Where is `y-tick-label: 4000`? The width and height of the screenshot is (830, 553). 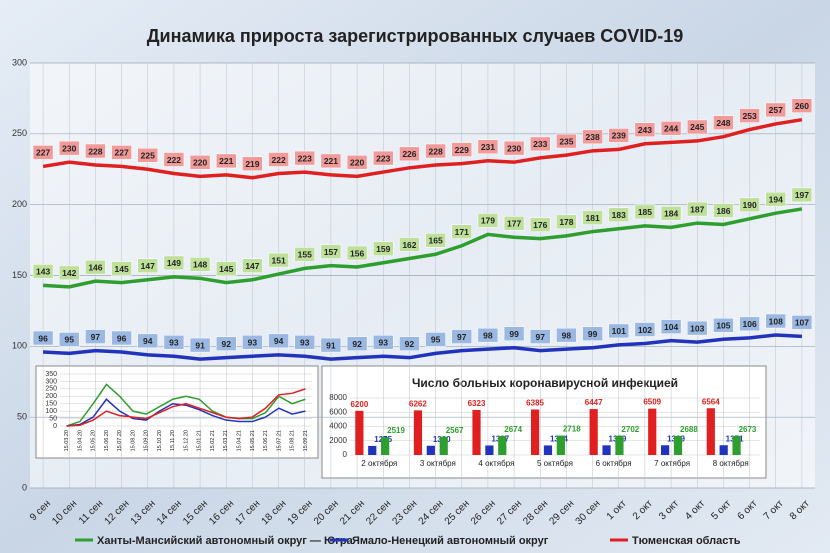
y-tick-label: 4000 is located at coordinates (338, 426).